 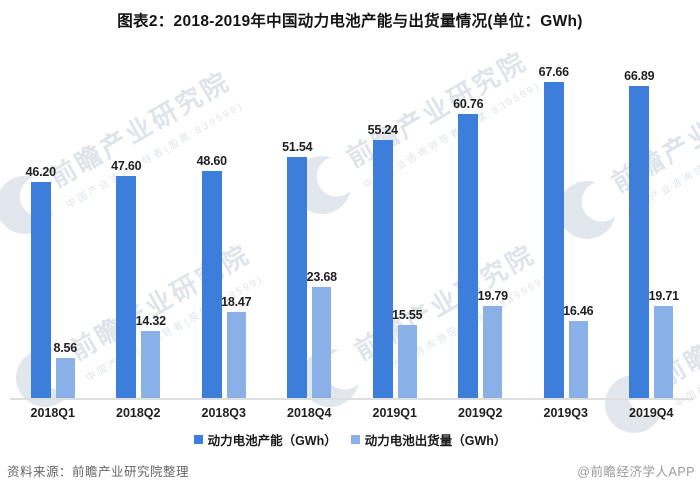 What do you see at coordinates (52, 413) in the screenshot?
I see `x-axis-label: 2018Q1` at bounding box center [52, 413].